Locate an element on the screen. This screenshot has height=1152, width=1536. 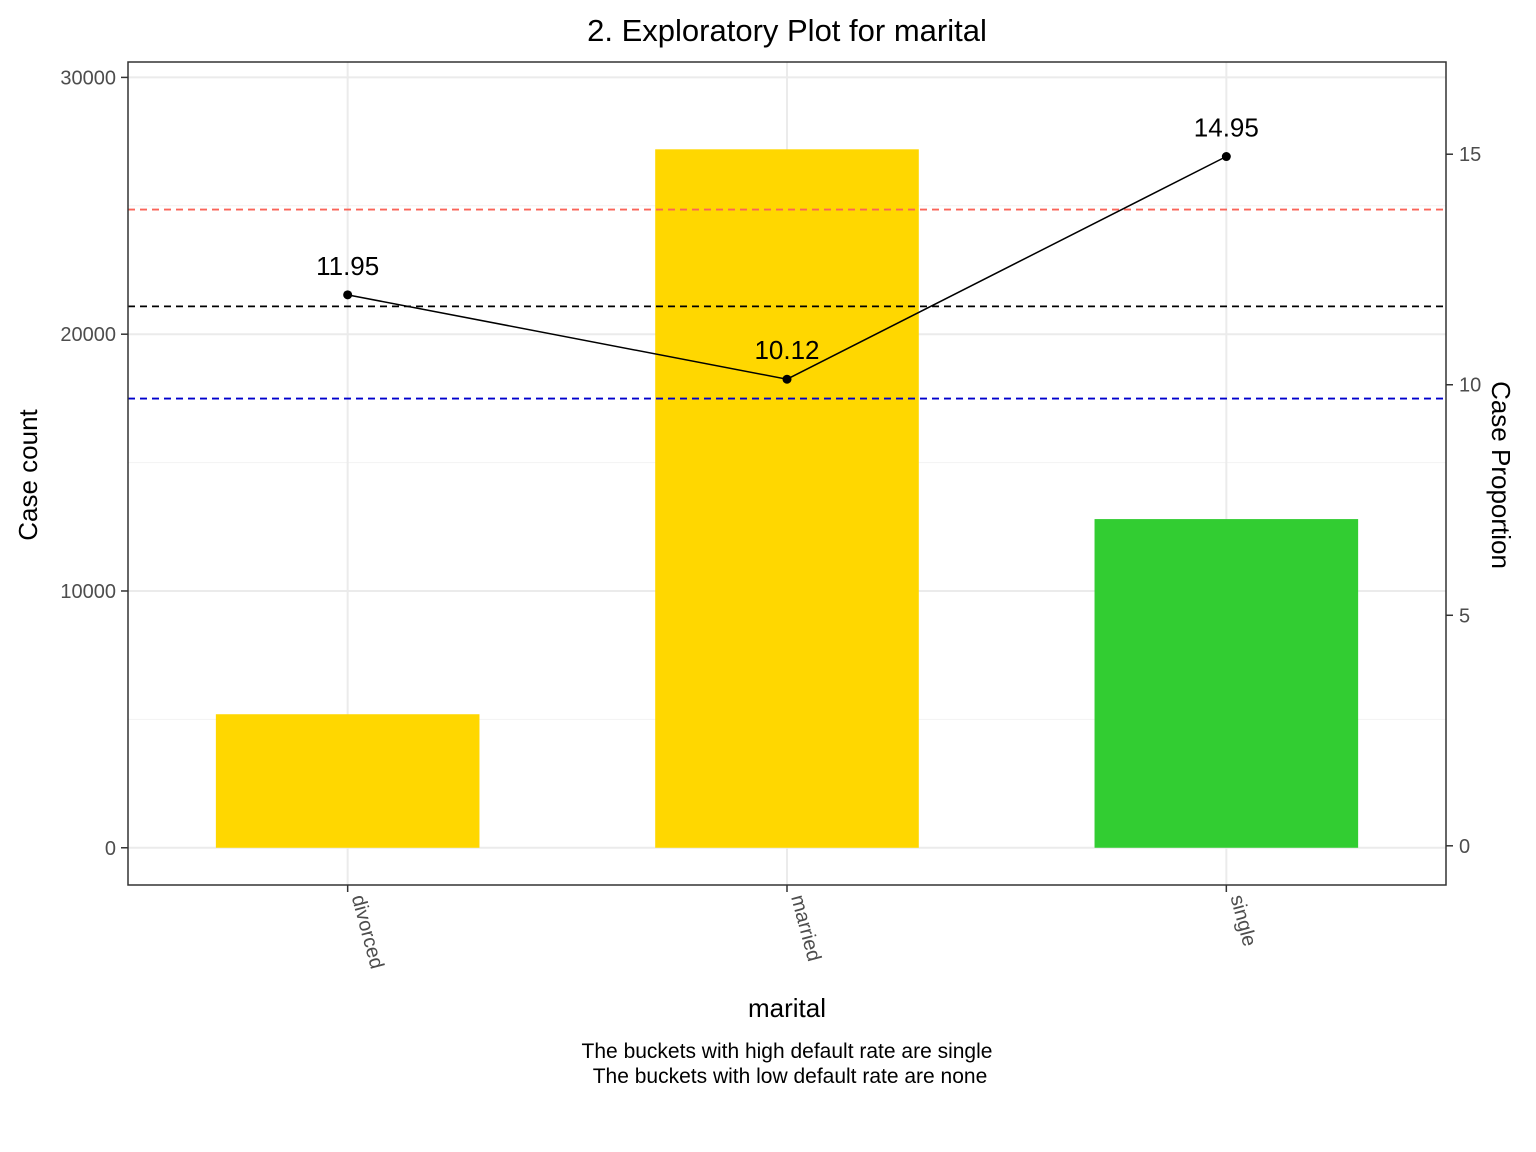
y2-tick-label: 5 is located at coordinates (1464, 616).